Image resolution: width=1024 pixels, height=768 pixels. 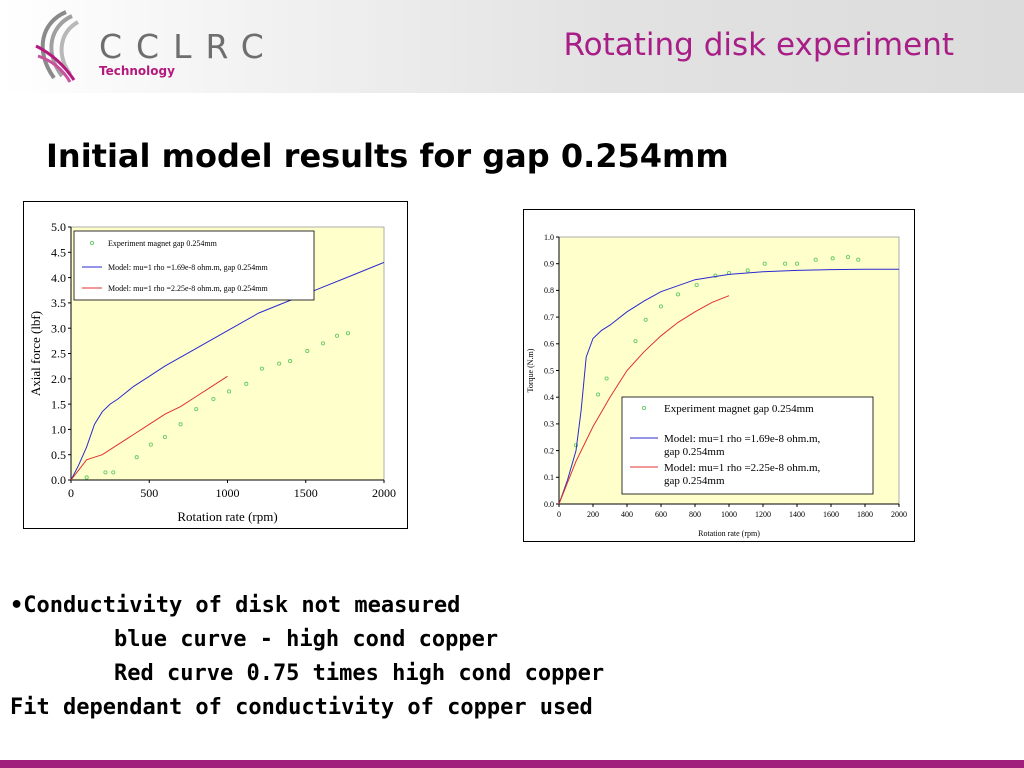 What do you see at coordinates (194, 265) in the screenshot?
I see `force-legend` at bounding box center [194, 265].